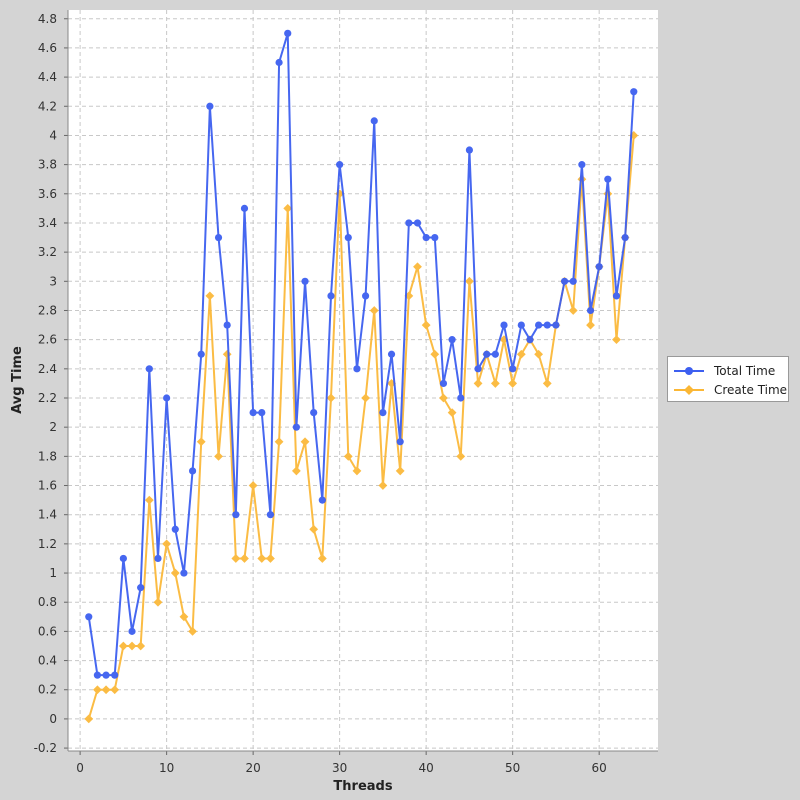  What do you see at coordinates (599, 768) in the screenshot?
I see `x-tick-label: 60` at bounding box center [599, 768].